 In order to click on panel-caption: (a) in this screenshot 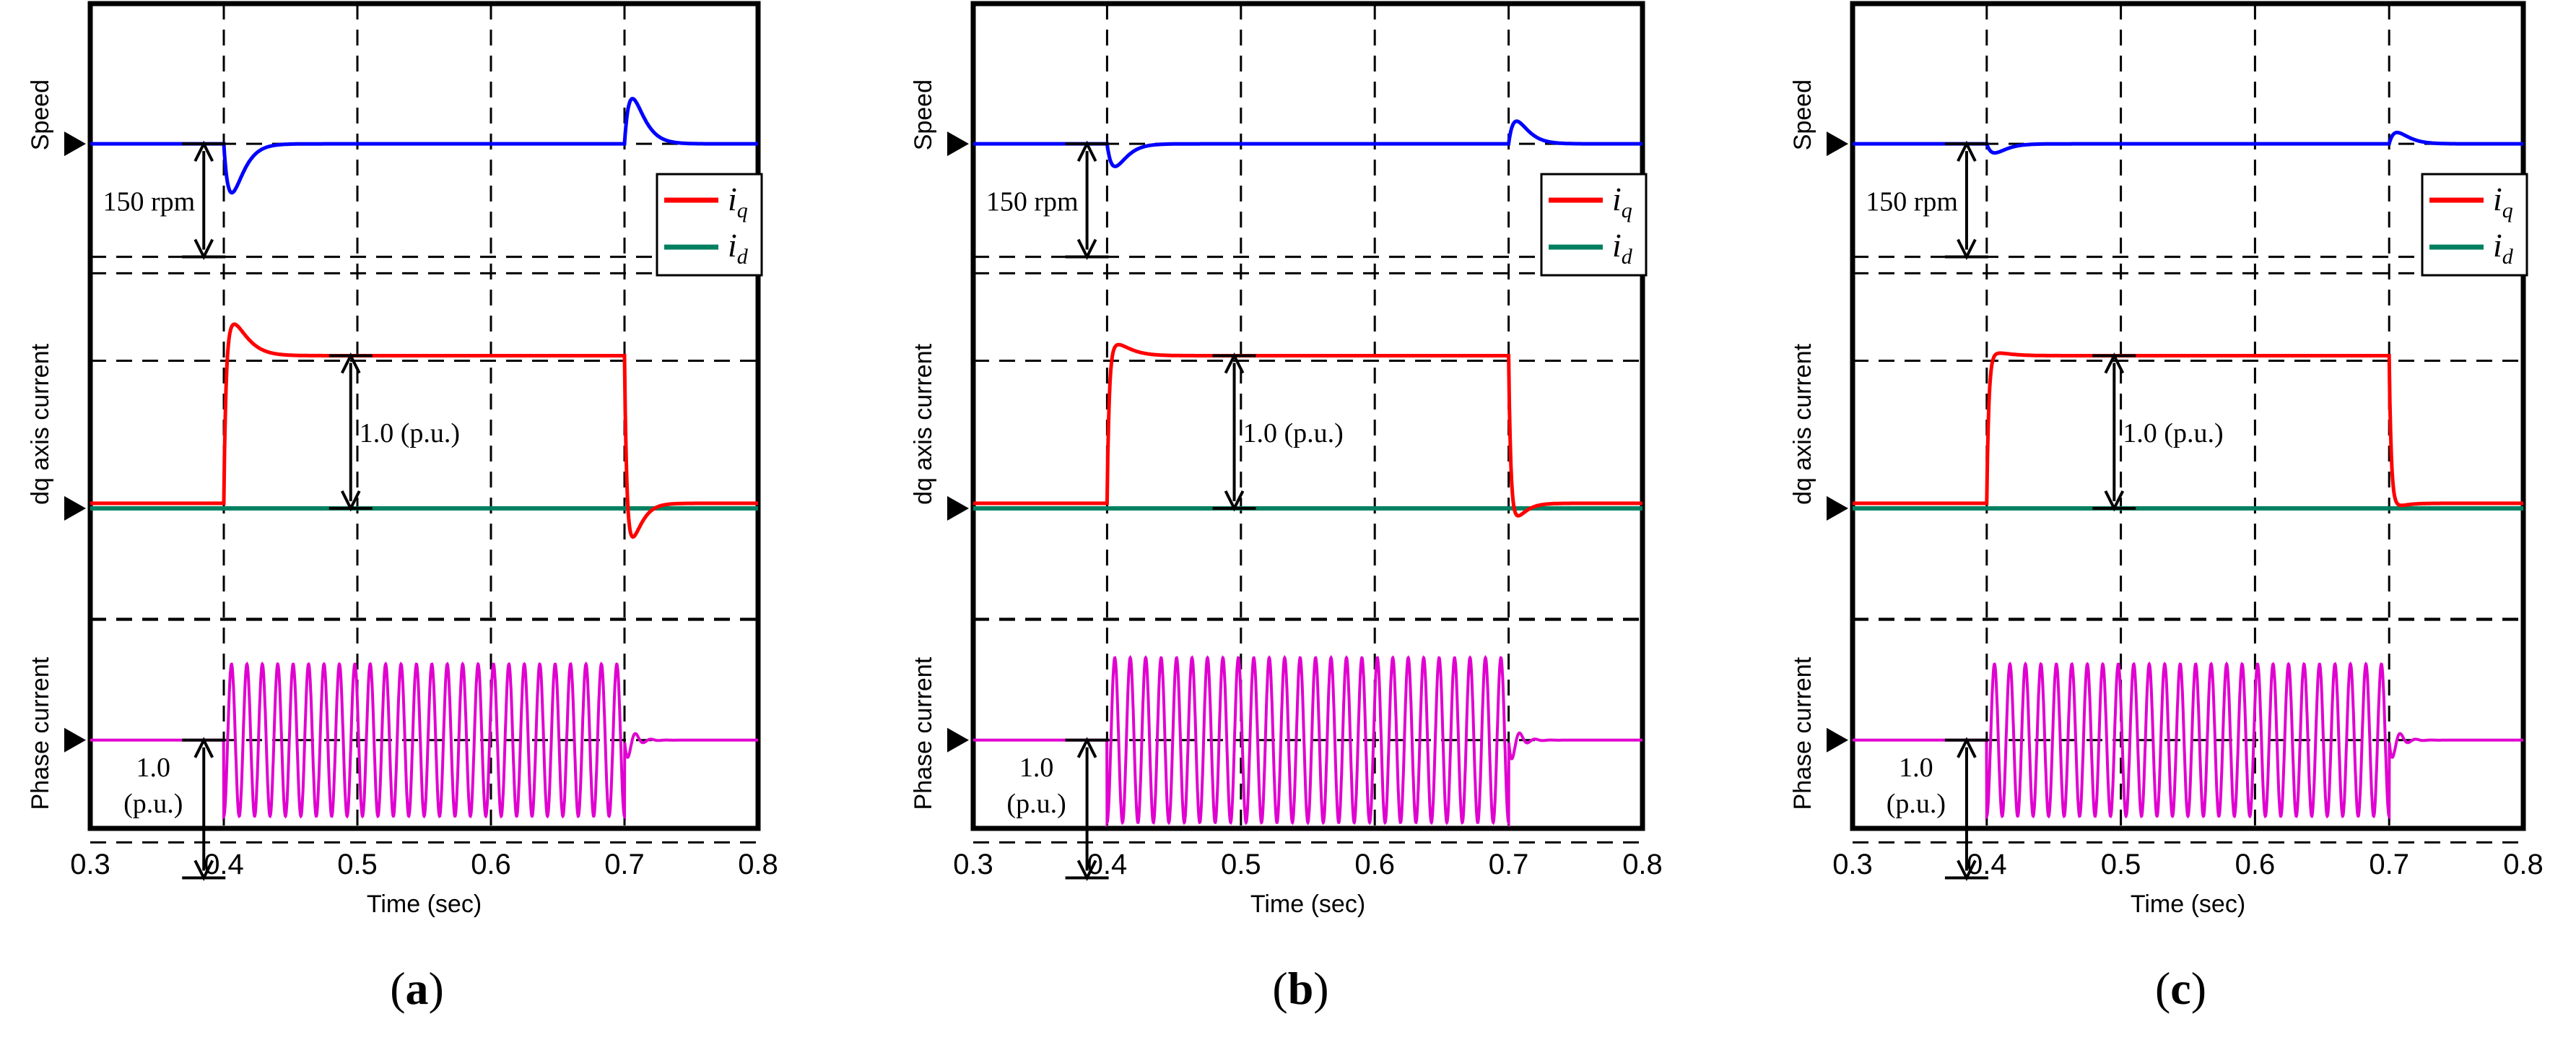, I will do `click(417, 988)`.